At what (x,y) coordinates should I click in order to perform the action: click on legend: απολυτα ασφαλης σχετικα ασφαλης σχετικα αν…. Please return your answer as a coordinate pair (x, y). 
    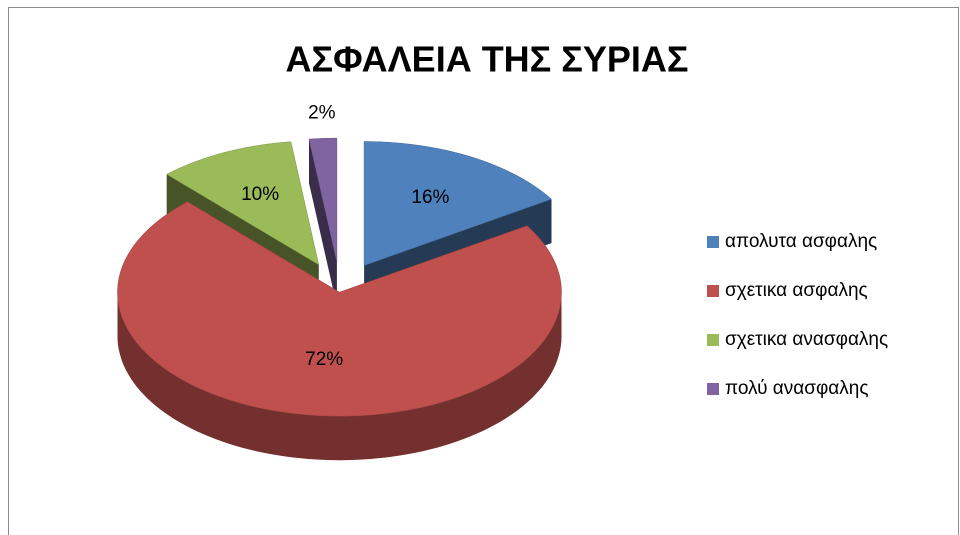
    Looking at the image, I should click on (797, 315).